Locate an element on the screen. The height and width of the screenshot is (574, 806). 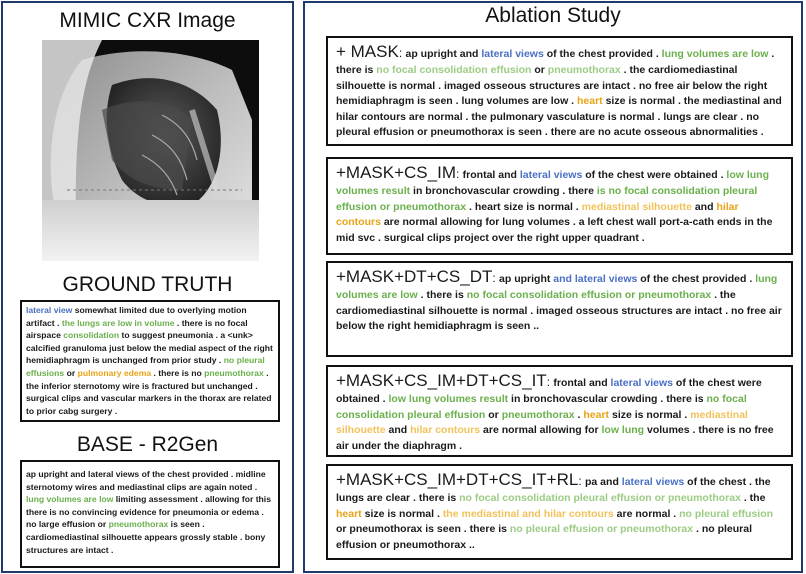
image-title: MIMIC CXR Image is located at coordinates (147, 20).